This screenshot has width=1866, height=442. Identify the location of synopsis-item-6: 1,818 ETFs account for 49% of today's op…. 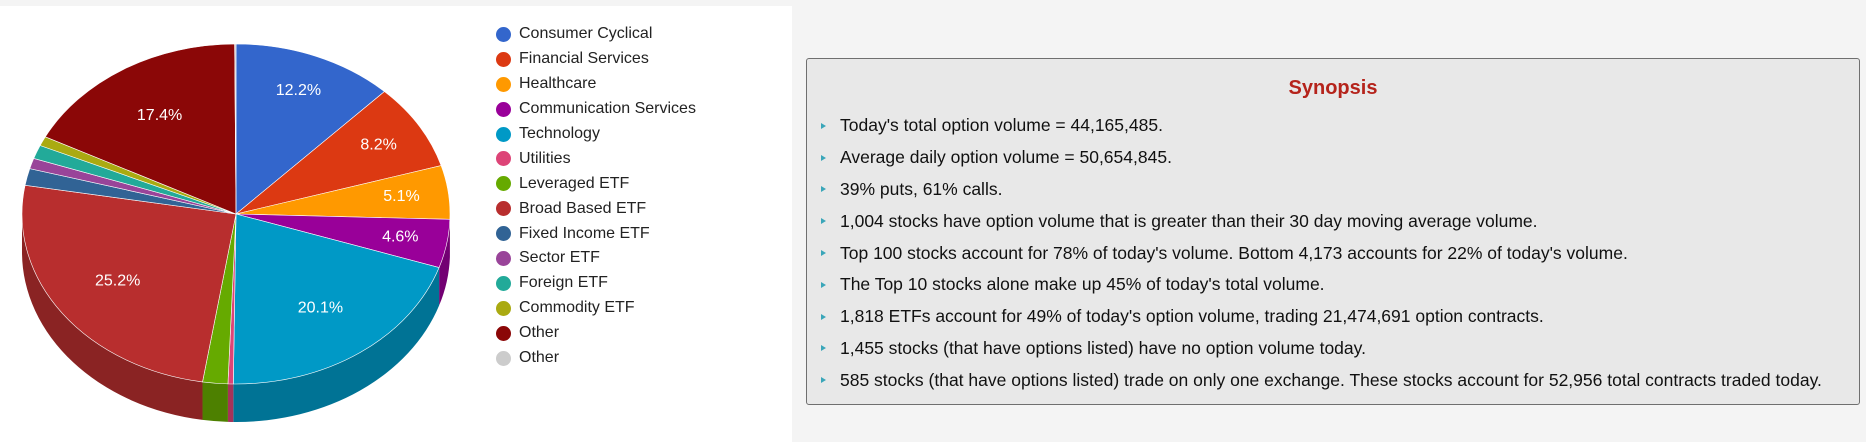
(1340, 317).